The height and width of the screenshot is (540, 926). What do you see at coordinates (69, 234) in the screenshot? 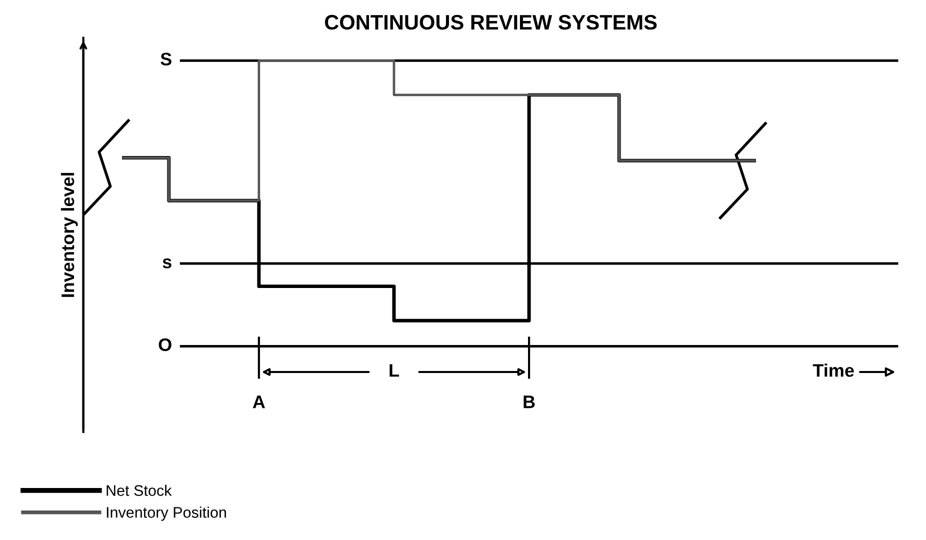
I see `y-axis-title: Inventory level` at bounding box center [69, 234].